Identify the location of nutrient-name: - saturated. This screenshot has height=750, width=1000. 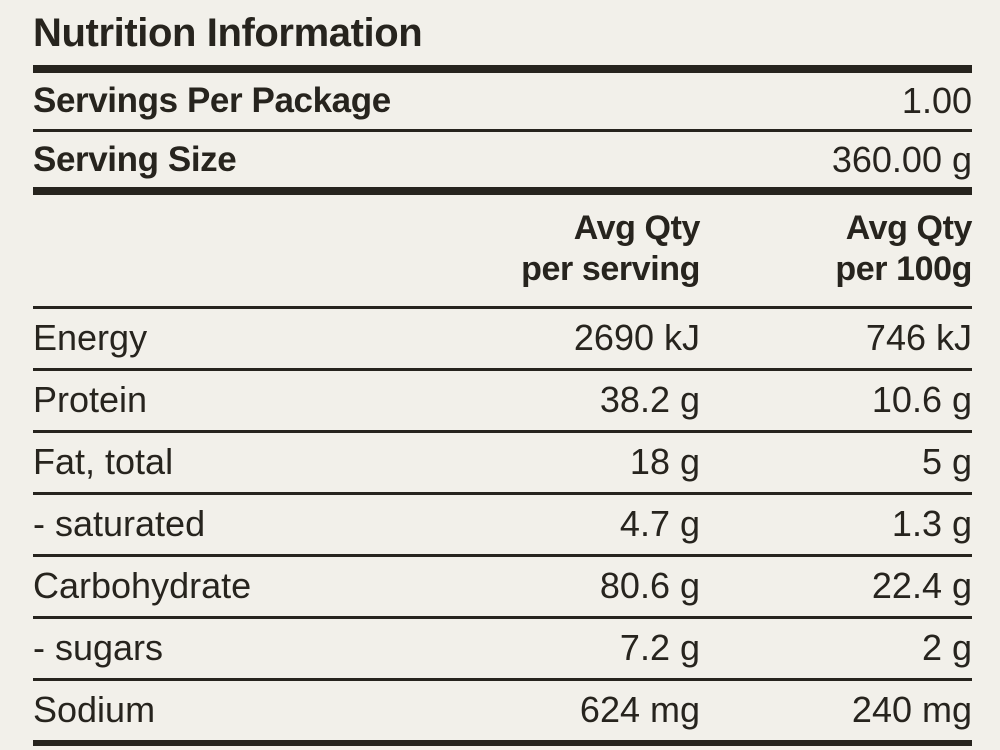
(119, 524).